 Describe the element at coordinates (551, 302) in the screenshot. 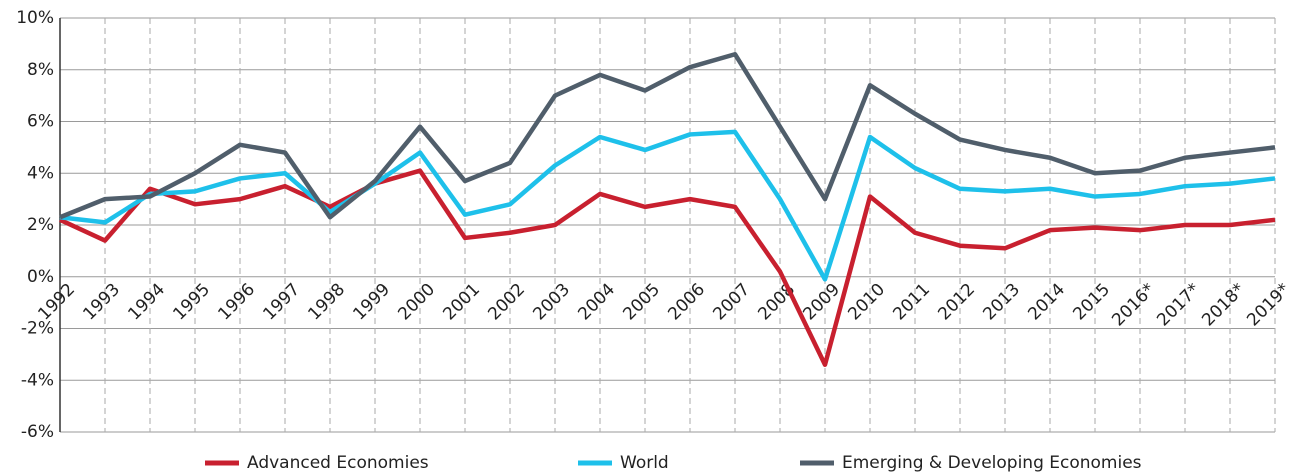

I see `x-tick-label: 2003` at that location.